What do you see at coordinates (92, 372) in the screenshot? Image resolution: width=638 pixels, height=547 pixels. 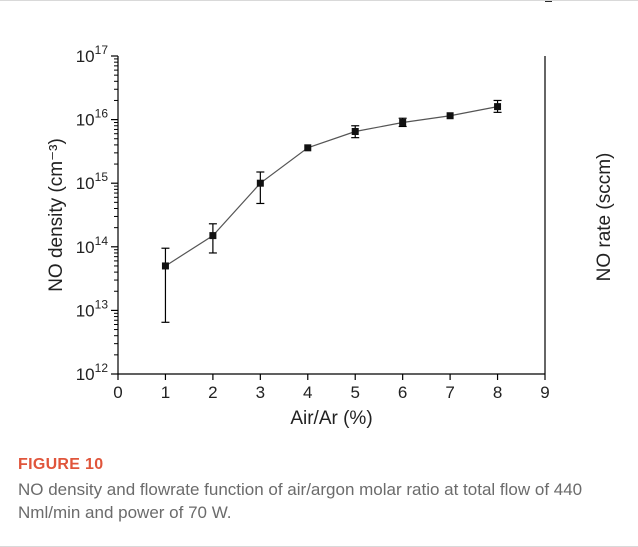 I see `y-left-tick-label: 1012` at bounding box center [92, 372].